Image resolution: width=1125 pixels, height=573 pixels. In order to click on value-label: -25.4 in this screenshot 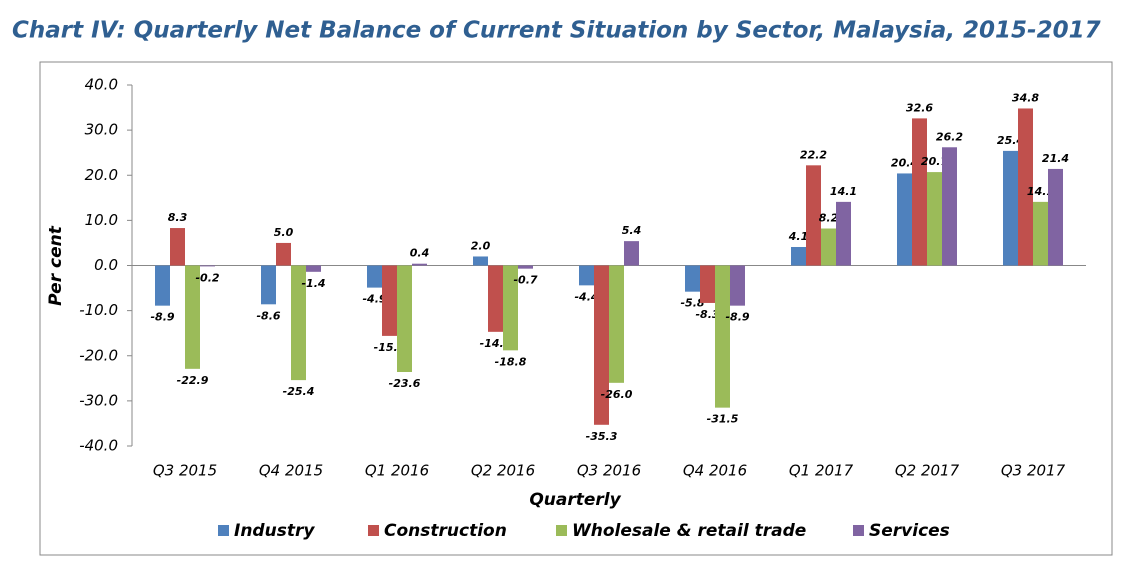, I will do `click(299, 391)`.